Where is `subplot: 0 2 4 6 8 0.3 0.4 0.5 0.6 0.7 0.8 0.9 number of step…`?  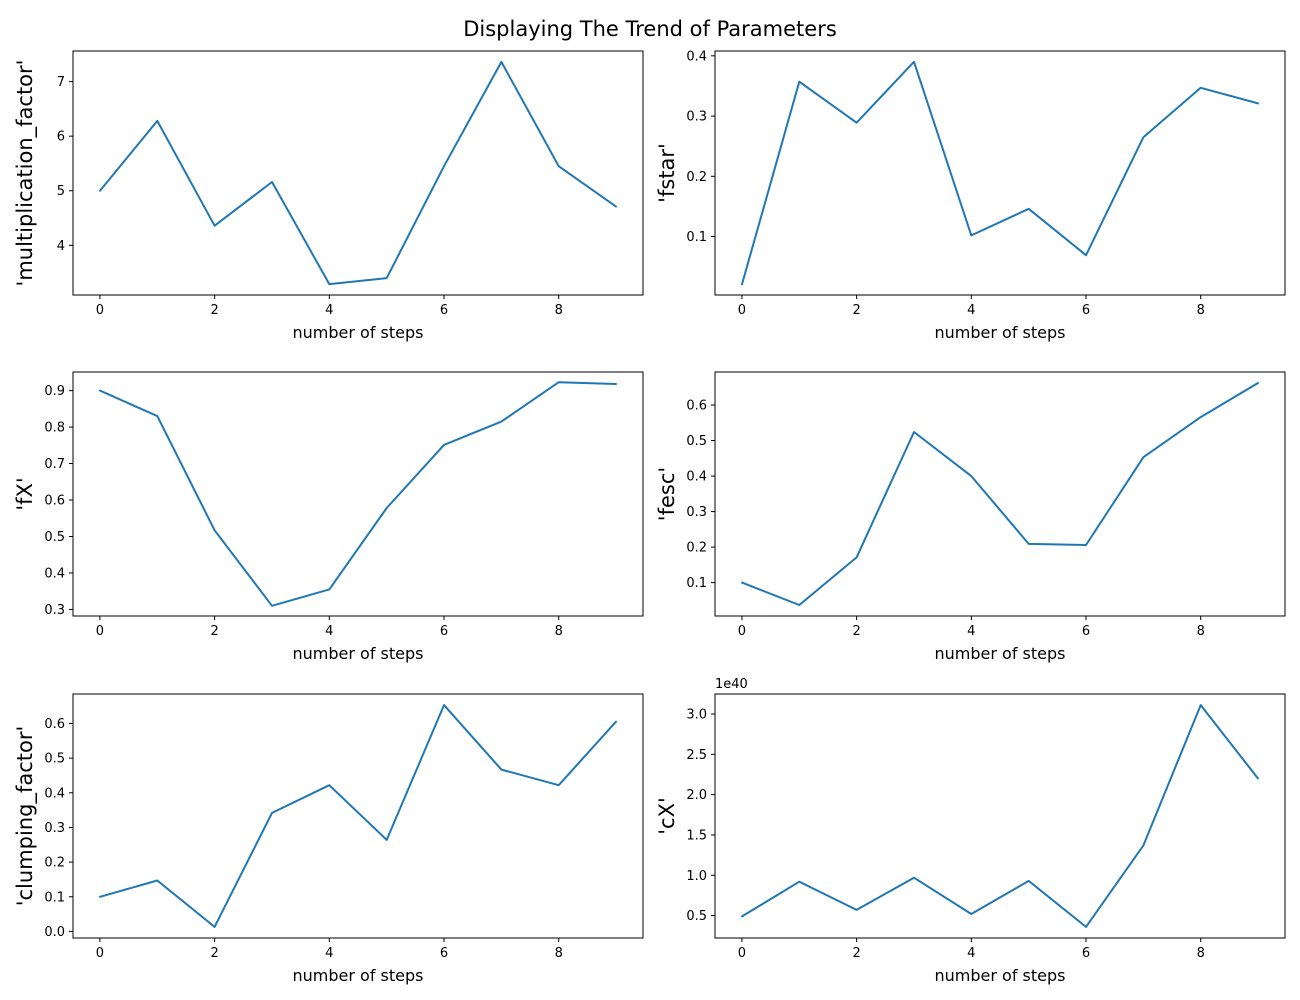
subplot: 0 2 4 6 8 0.3 0.4 0.5 0.6 0.7 0.8 0.9 number of step… is located at coordinates (328, 517).